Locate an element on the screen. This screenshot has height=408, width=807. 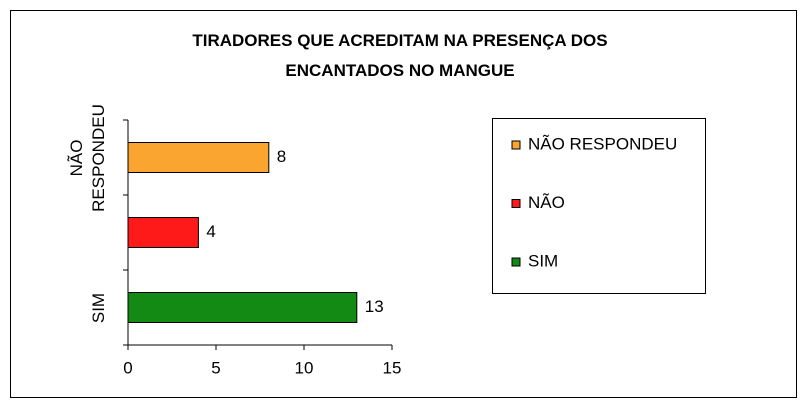
data-label: 13 is located at coordinates (374, 306).